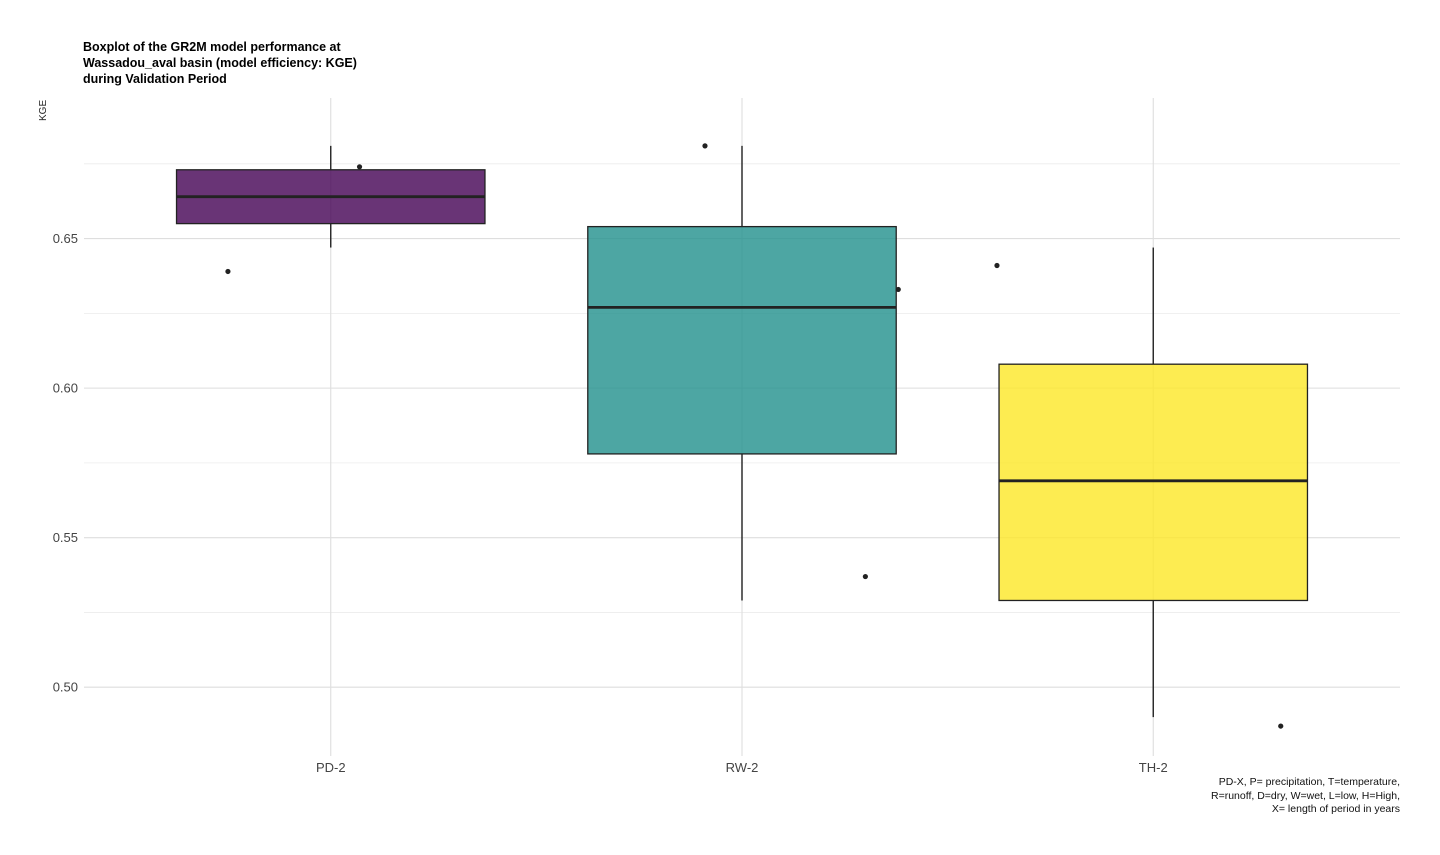 The width and height of the screenshot is (1440, 855). Describe the element at coordinates (65, 238) in the screenshot. I see `y-tick-label: 0.65` at that location.